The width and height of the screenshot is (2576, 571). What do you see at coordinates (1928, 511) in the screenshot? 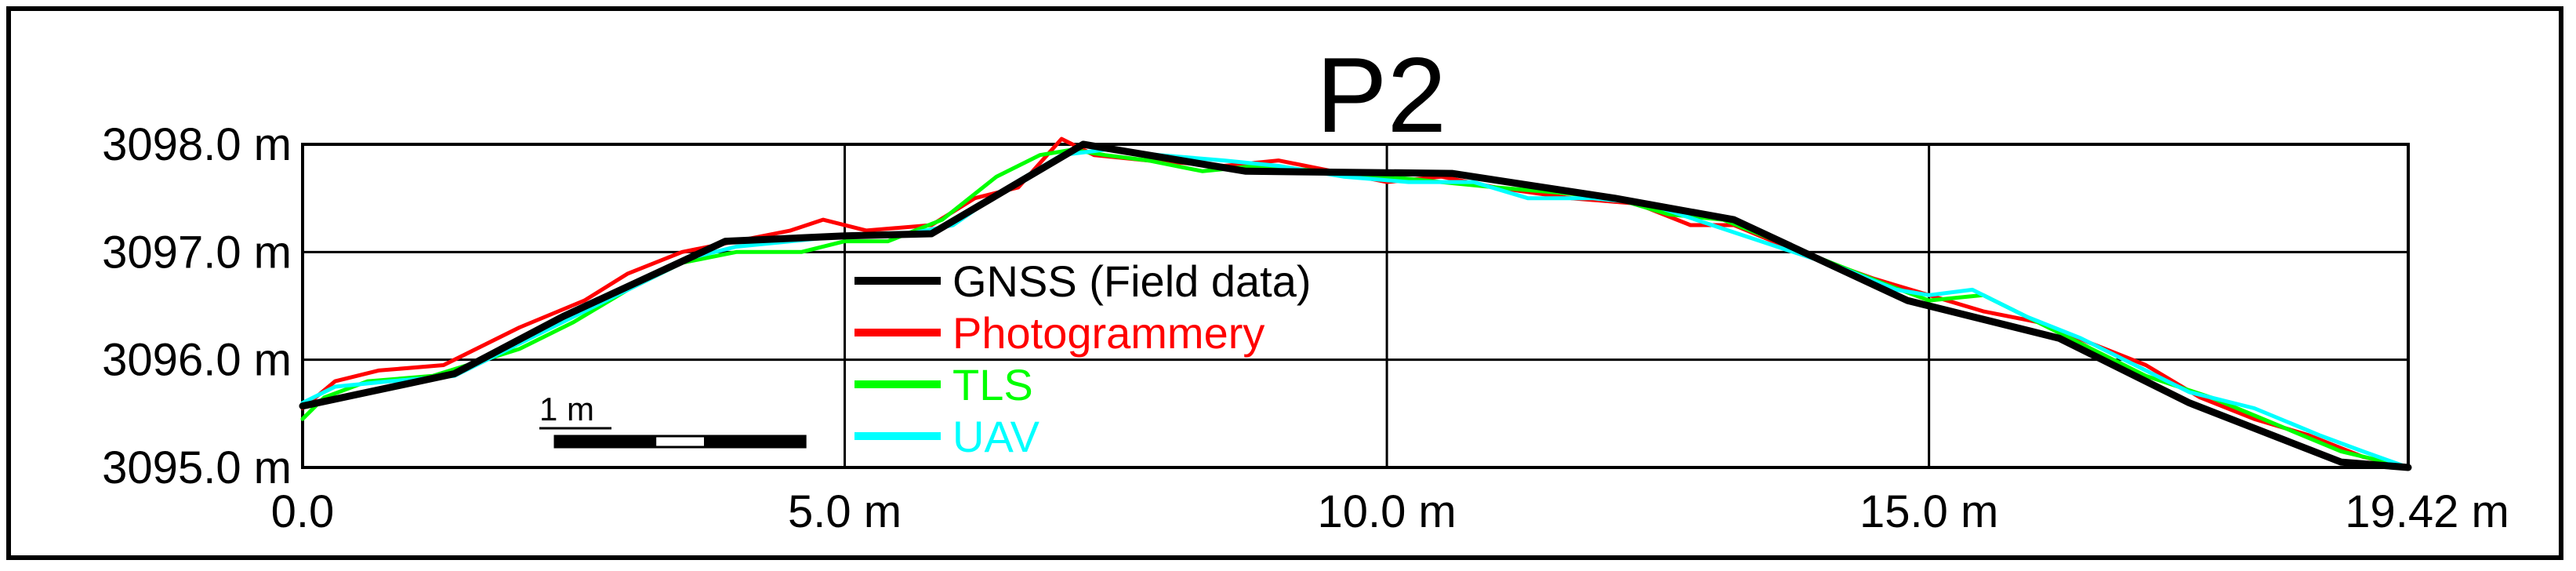
I see `x-tick-label: 15.0 m` at bounding box center [1928, 511].